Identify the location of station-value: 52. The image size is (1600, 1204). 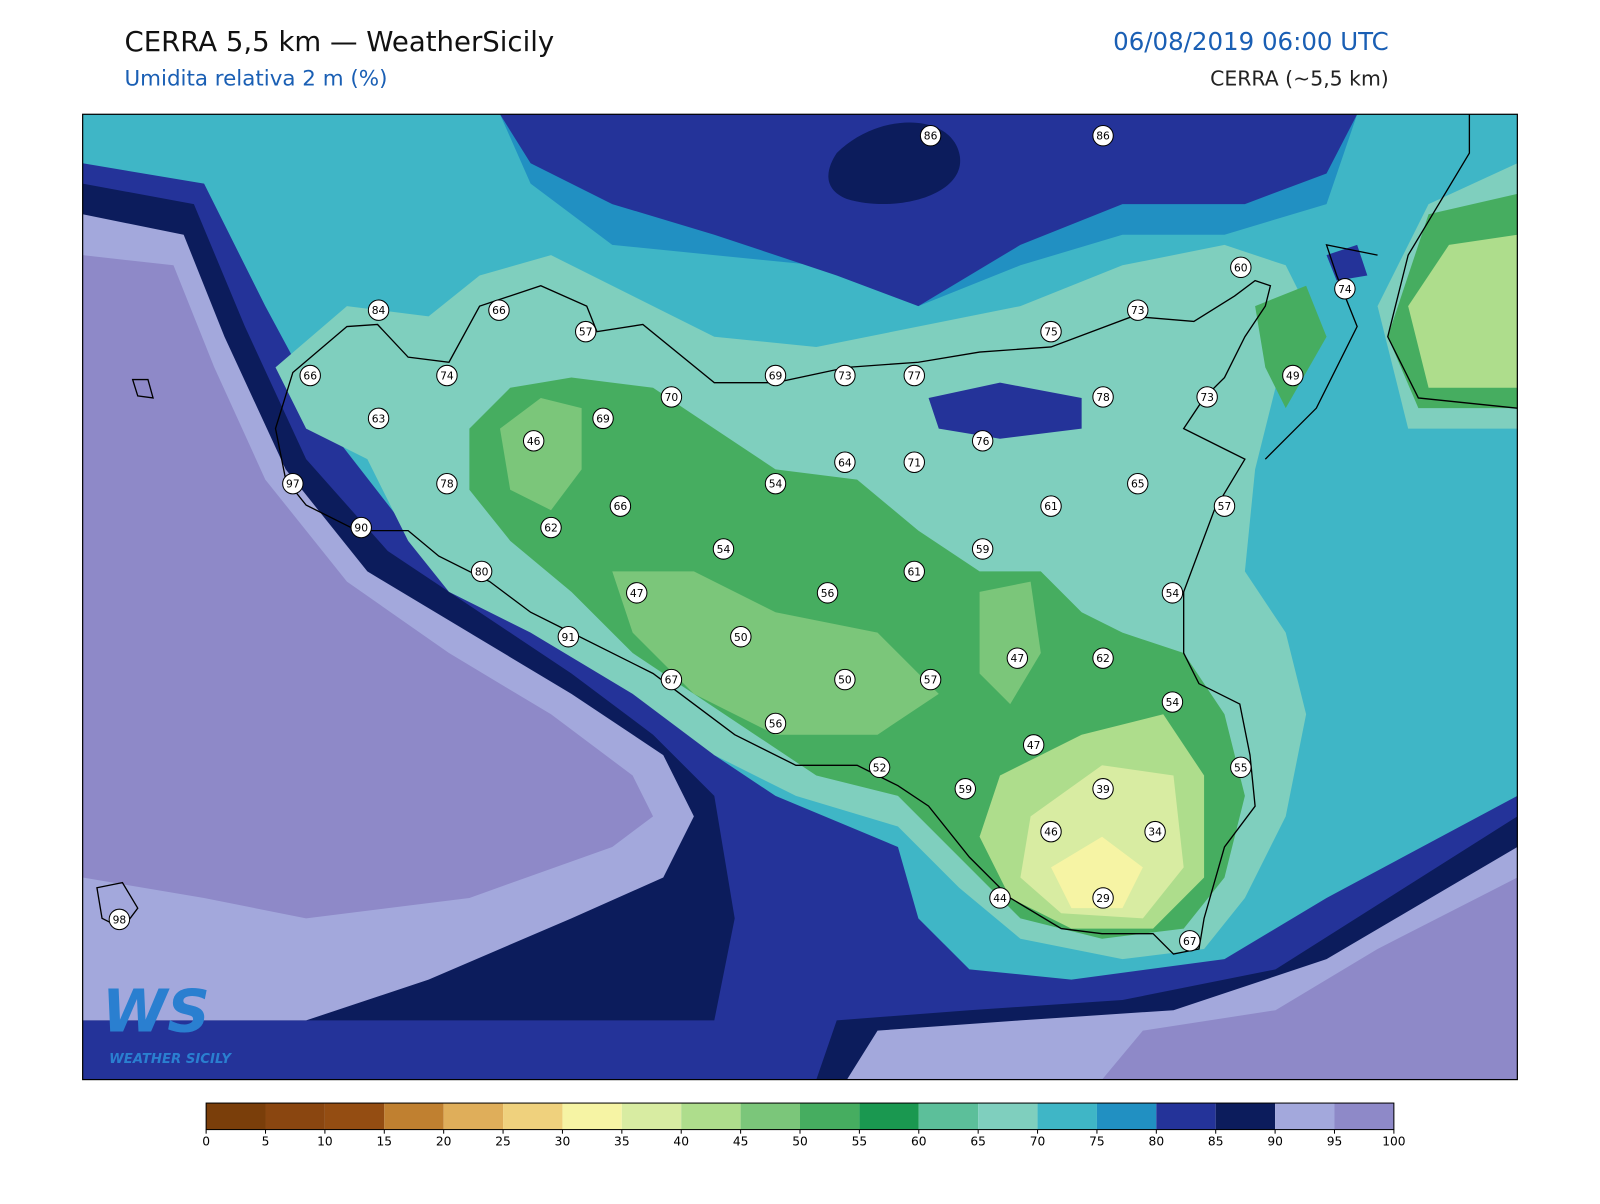
(880, 767).